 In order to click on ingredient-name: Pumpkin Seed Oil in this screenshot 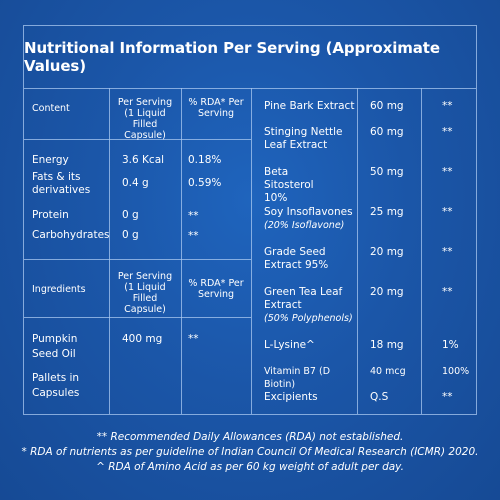, I will do `click(55, 346)`.